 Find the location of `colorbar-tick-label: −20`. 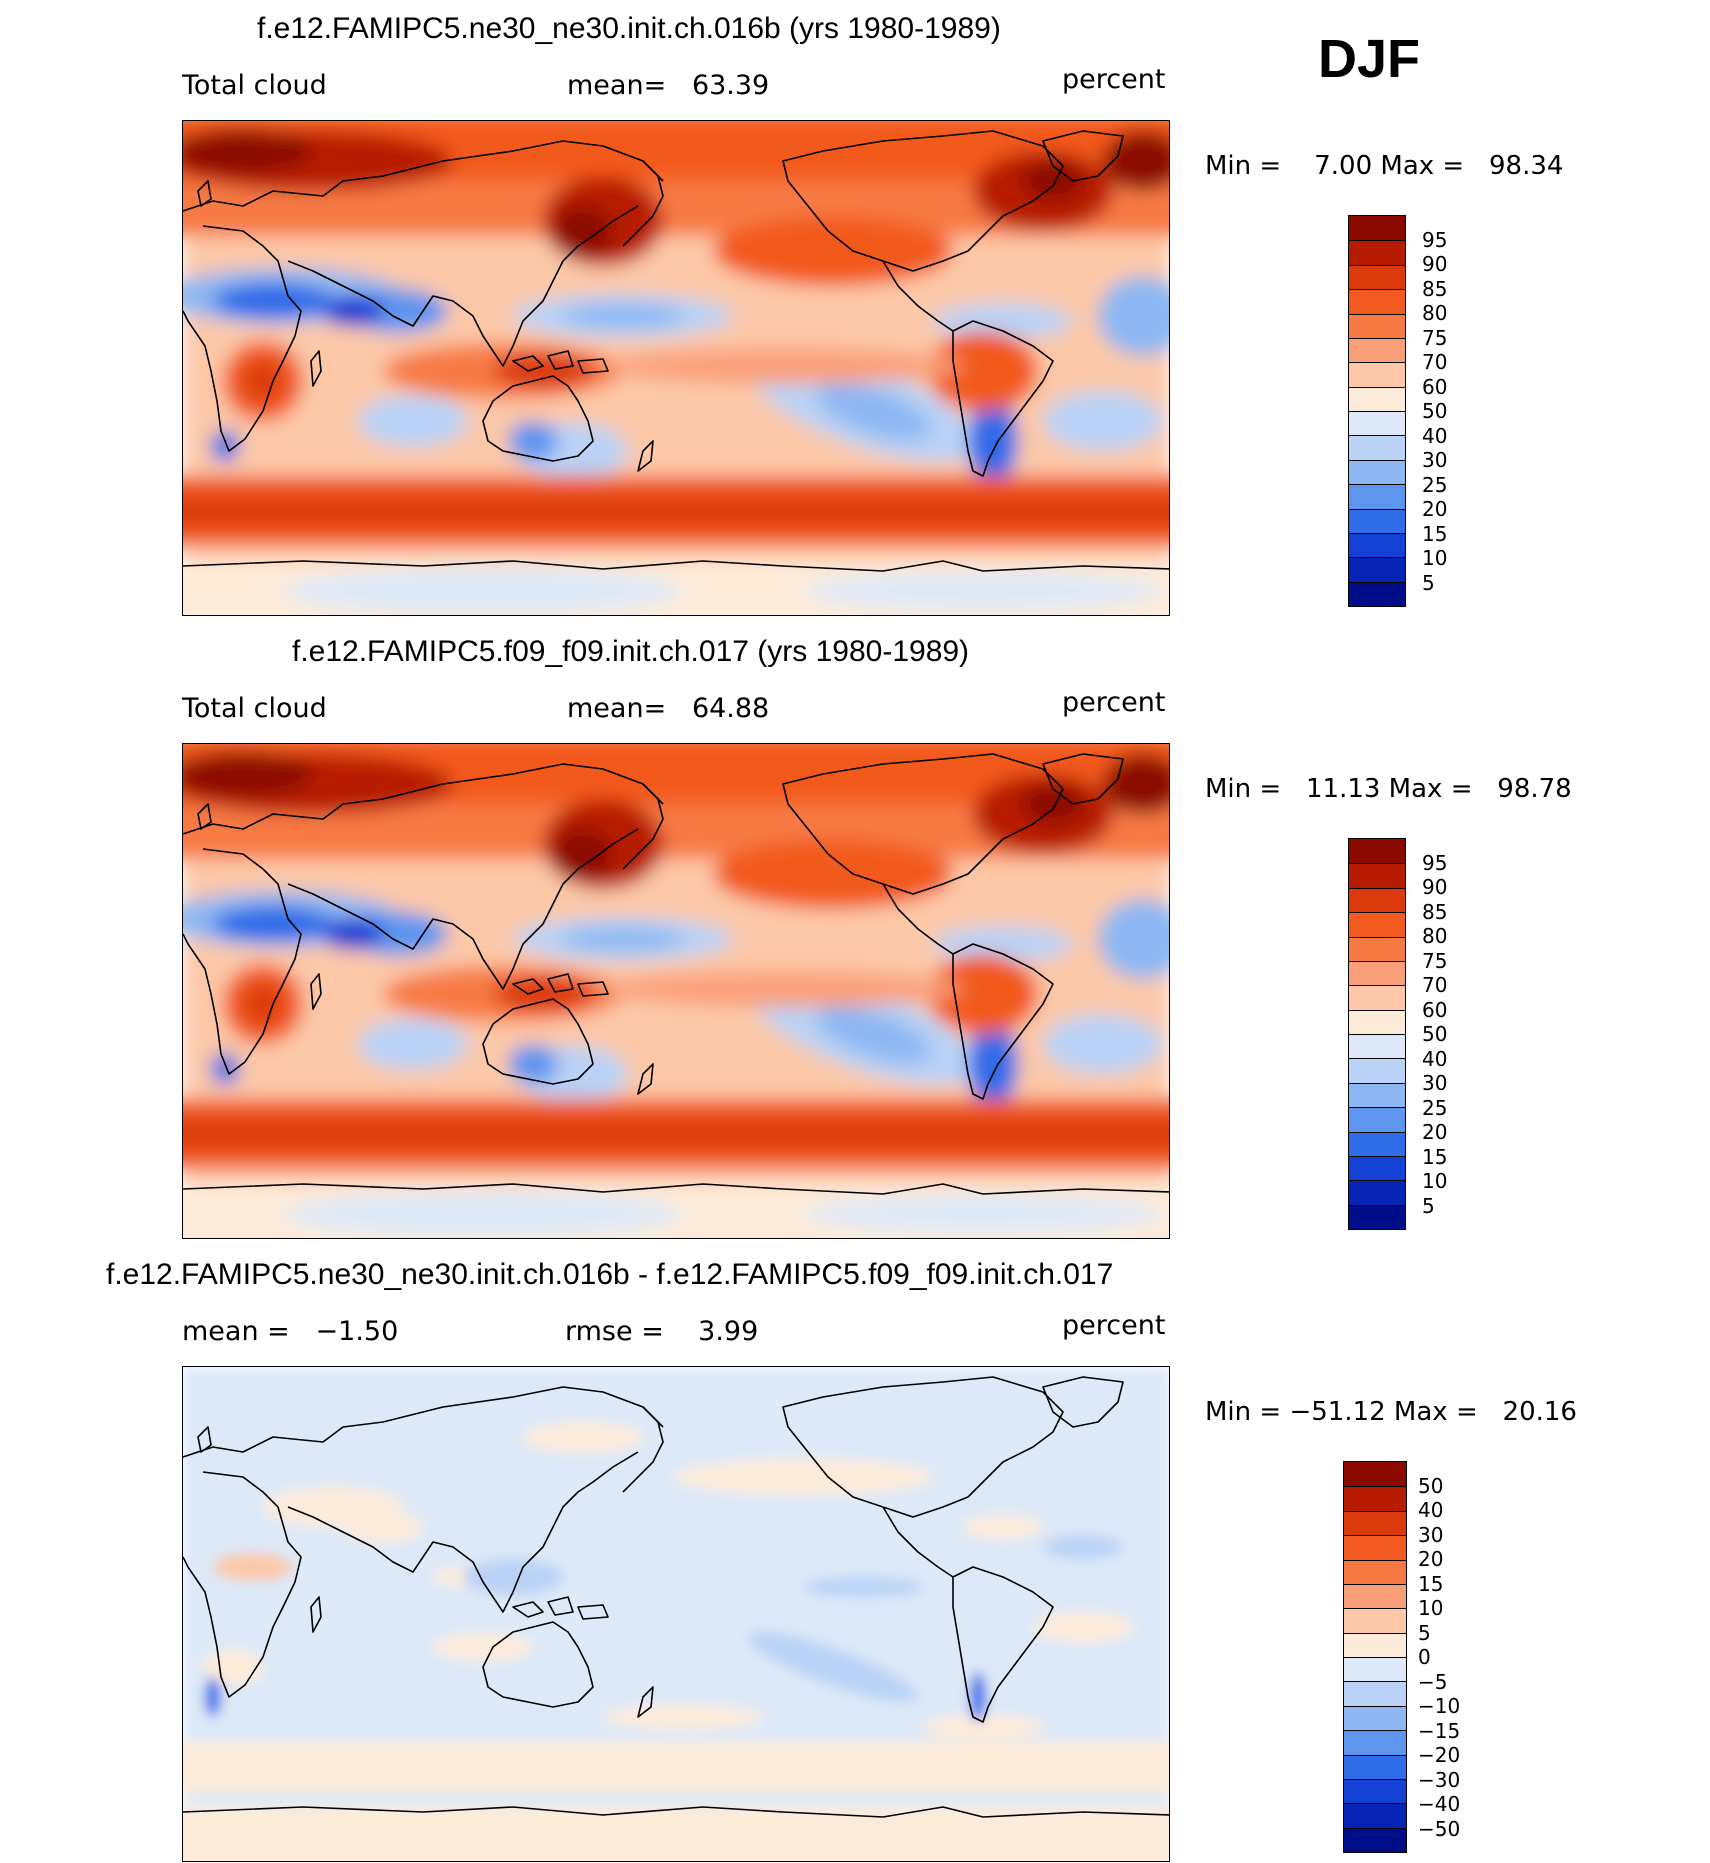

colorbar-tick-label: −20 is located at coordinates (1439, 1755).